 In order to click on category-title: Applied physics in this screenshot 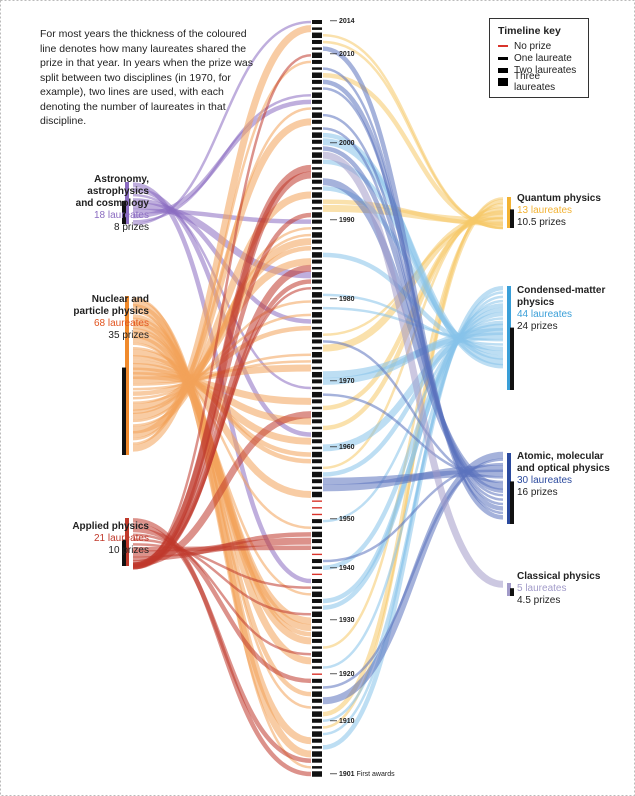, I will do `click(110, 526)`.